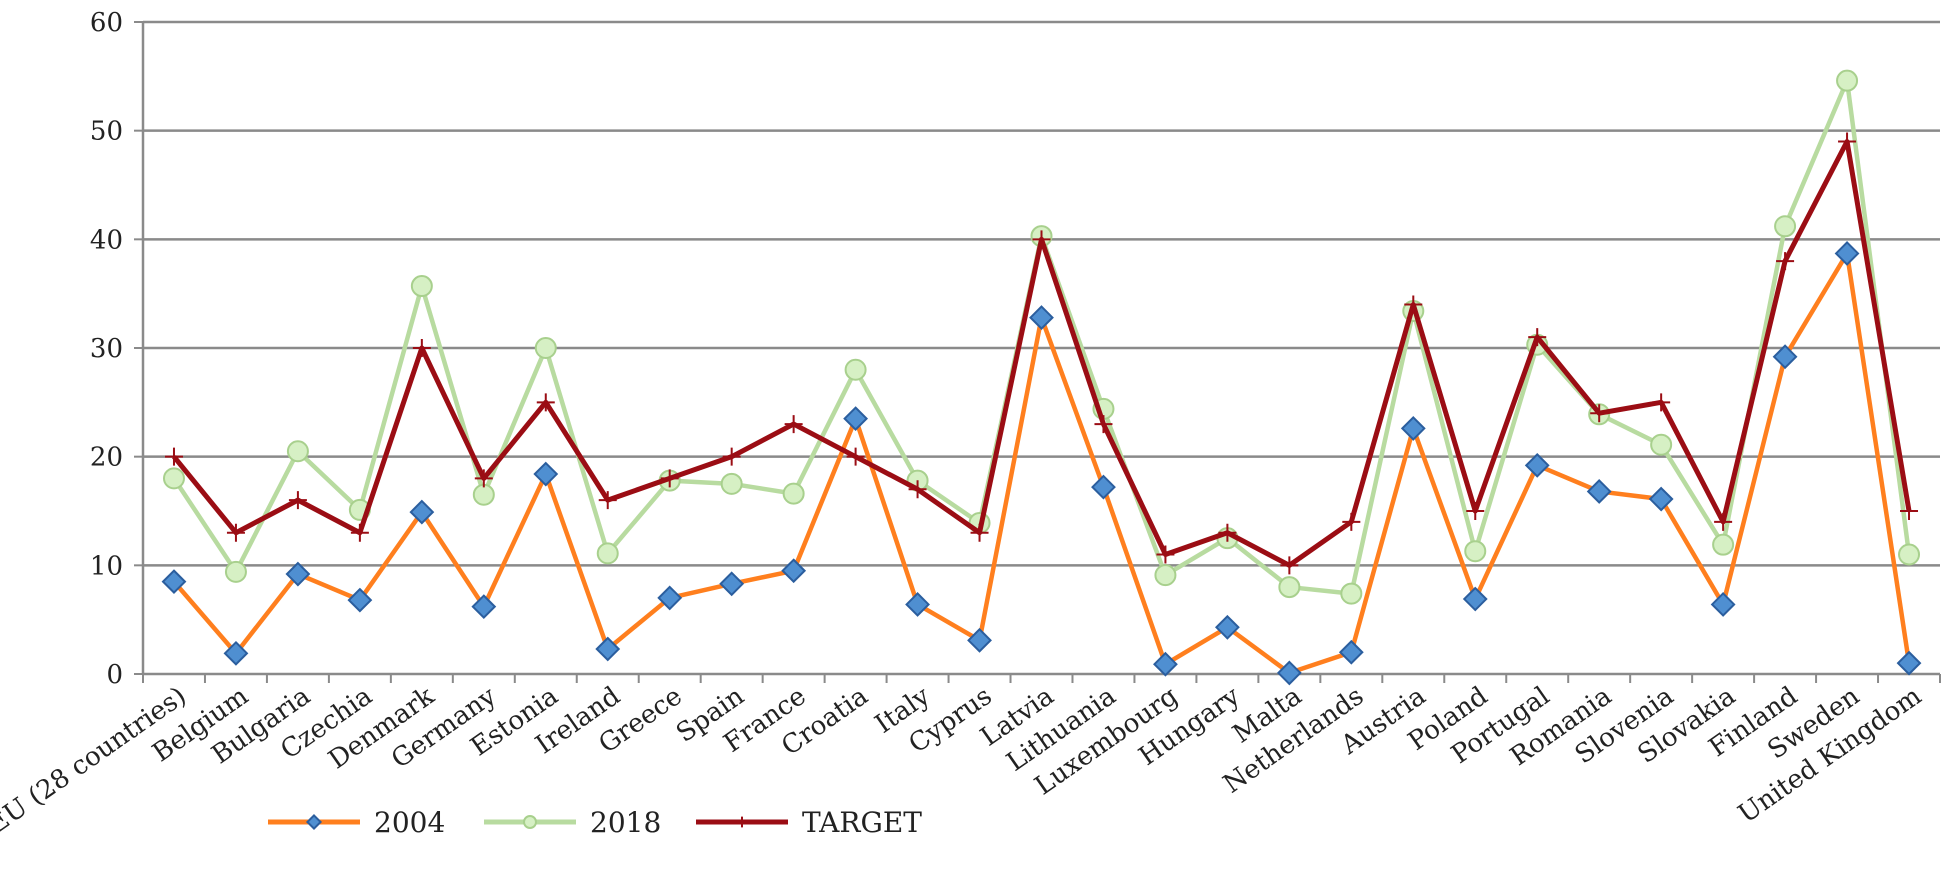 This screenshot has width=1957, height=886. I want to click on y-tick-labels: 0 10 20 30 40 50 60, so click(106, 349).